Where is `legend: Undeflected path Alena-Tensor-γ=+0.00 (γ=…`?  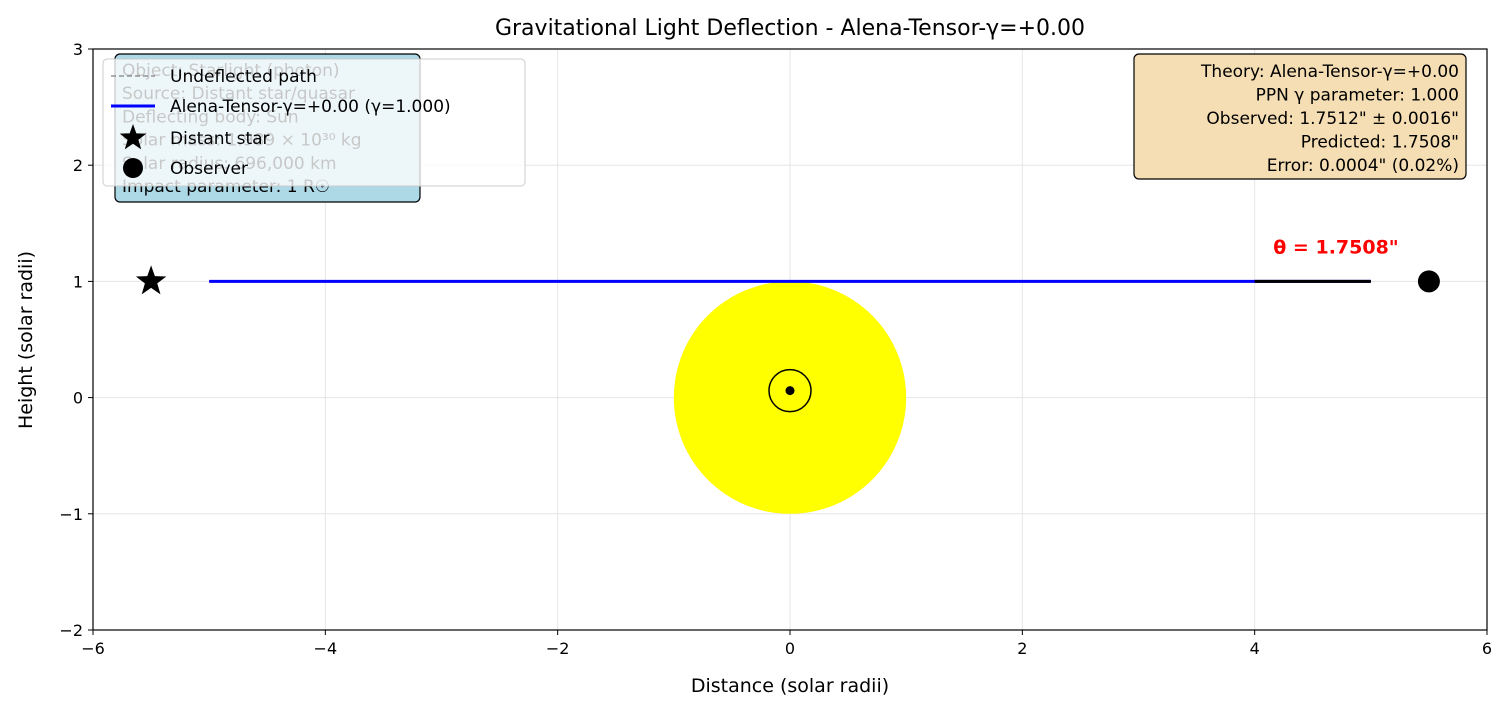 legend: Undeflected path Alena-Tensor-γ=+0.00 (γ=… is located at coordinates (314, 122).